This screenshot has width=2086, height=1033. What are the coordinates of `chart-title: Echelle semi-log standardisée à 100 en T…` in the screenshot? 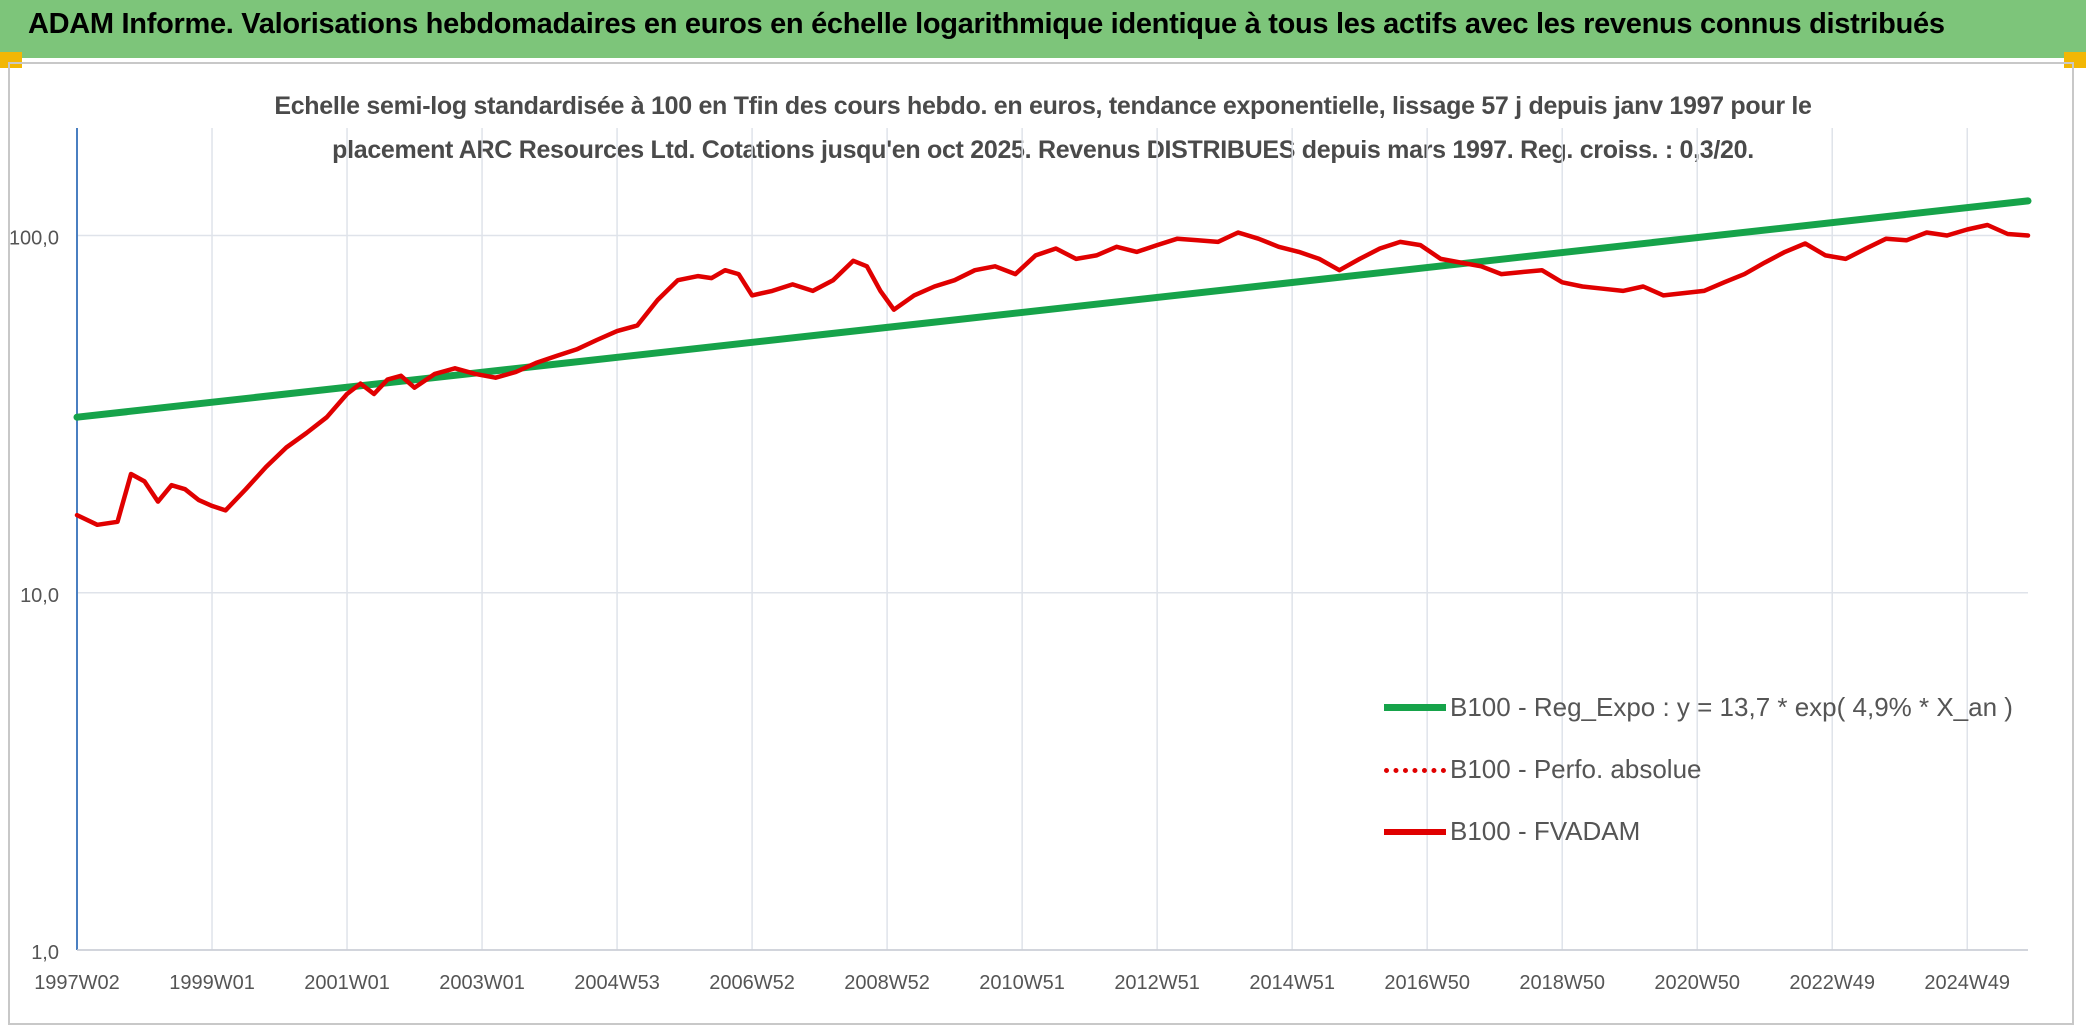 It's located at (1043, 128).